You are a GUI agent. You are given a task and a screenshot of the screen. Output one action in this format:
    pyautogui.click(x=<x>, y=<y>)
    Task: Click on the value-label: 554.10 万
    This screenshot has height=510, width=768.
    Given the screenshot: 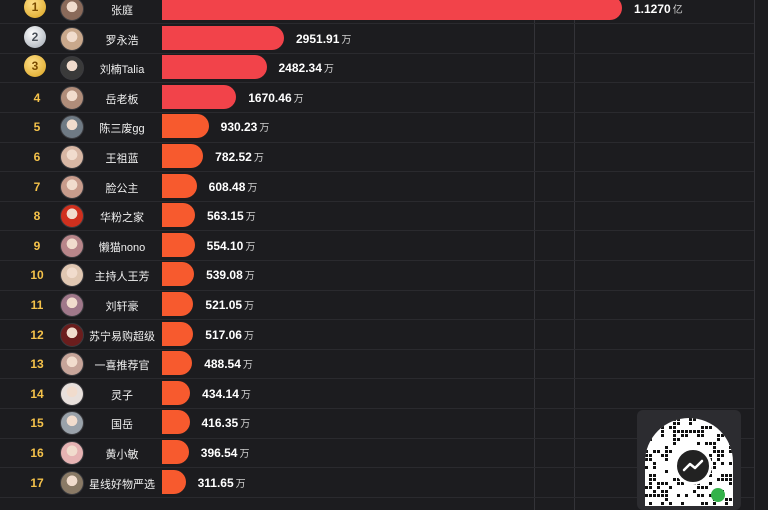 What is the action you would take?
    pyautogui.click(x=231, y=245)
    